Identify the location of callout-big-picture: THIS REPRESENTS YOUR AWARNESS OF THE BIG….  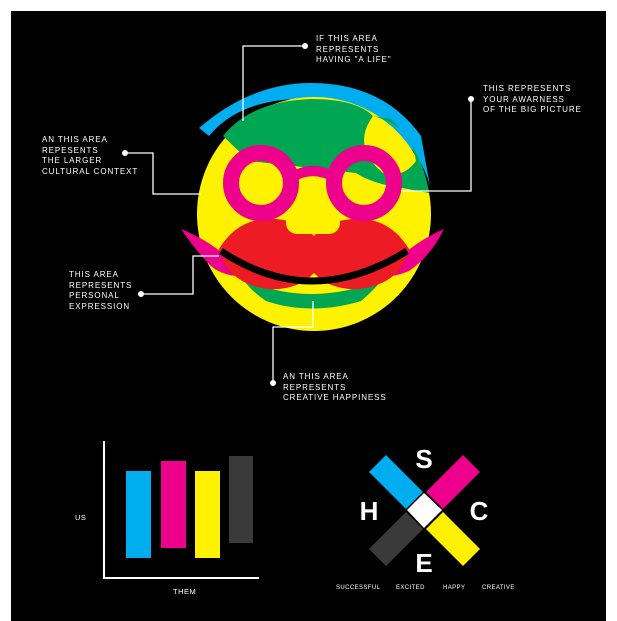
(532, 99).